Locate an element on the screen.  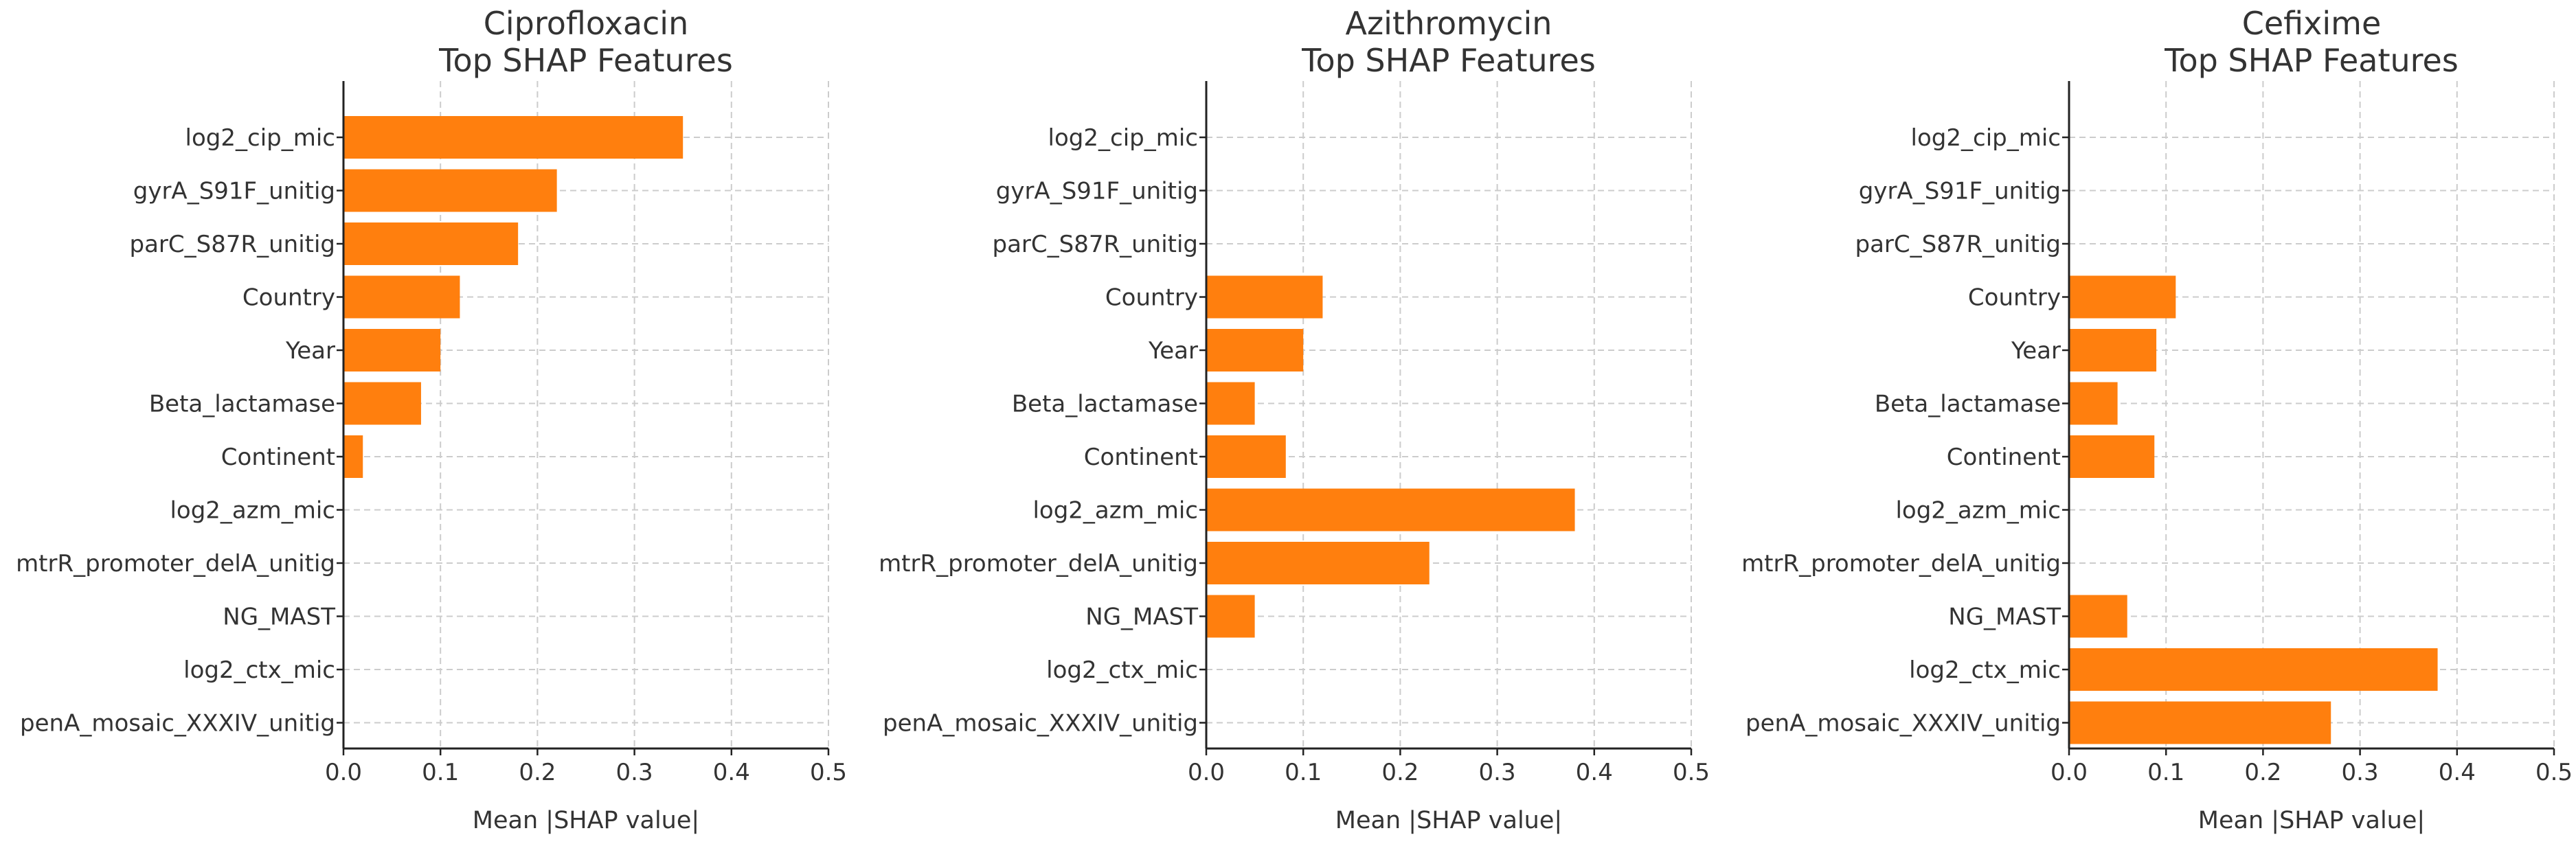
bar-log2_azm_mic is located at coordinates (1390, 509).